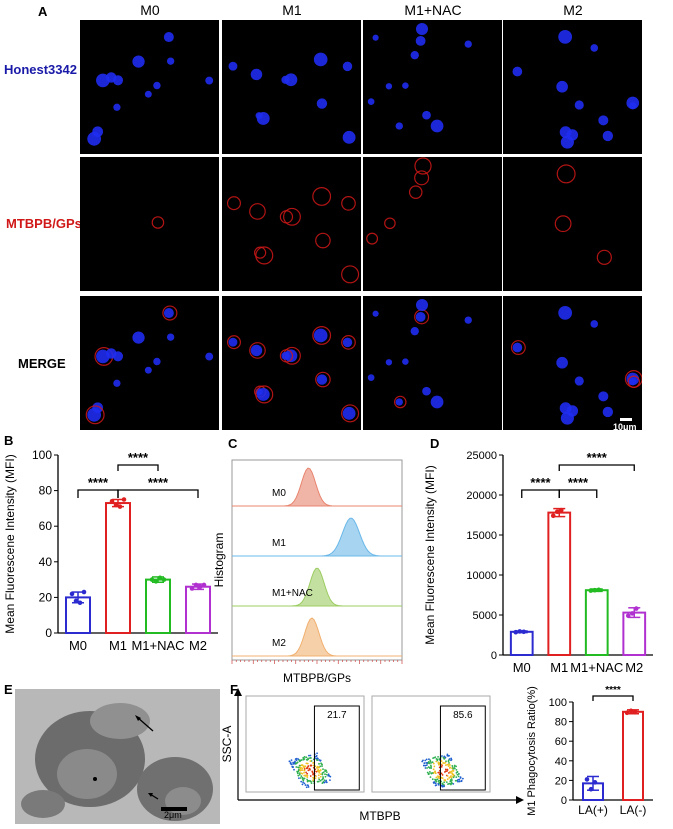 This screenshot has height=829, width=673. Describe the element at coordinates (494, 656) in the screenshot. I see `y-tick-label: 0` at that location.